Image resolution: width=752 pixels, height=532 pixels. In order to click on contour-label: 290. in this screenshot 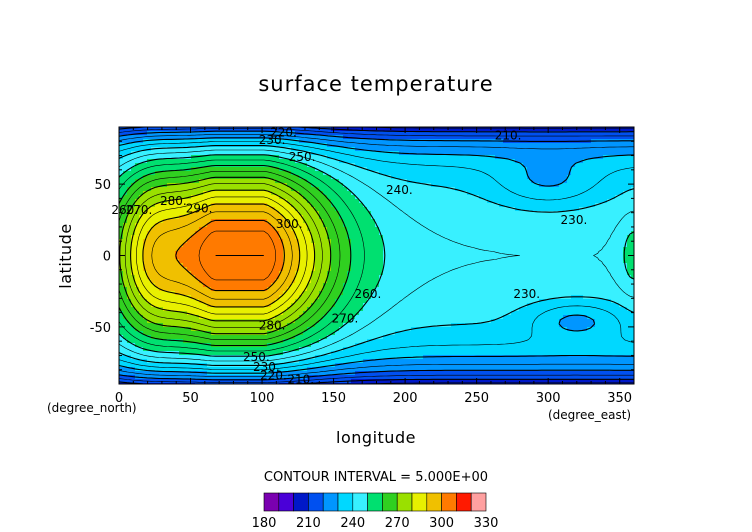, I will do `click(199, 208)`.